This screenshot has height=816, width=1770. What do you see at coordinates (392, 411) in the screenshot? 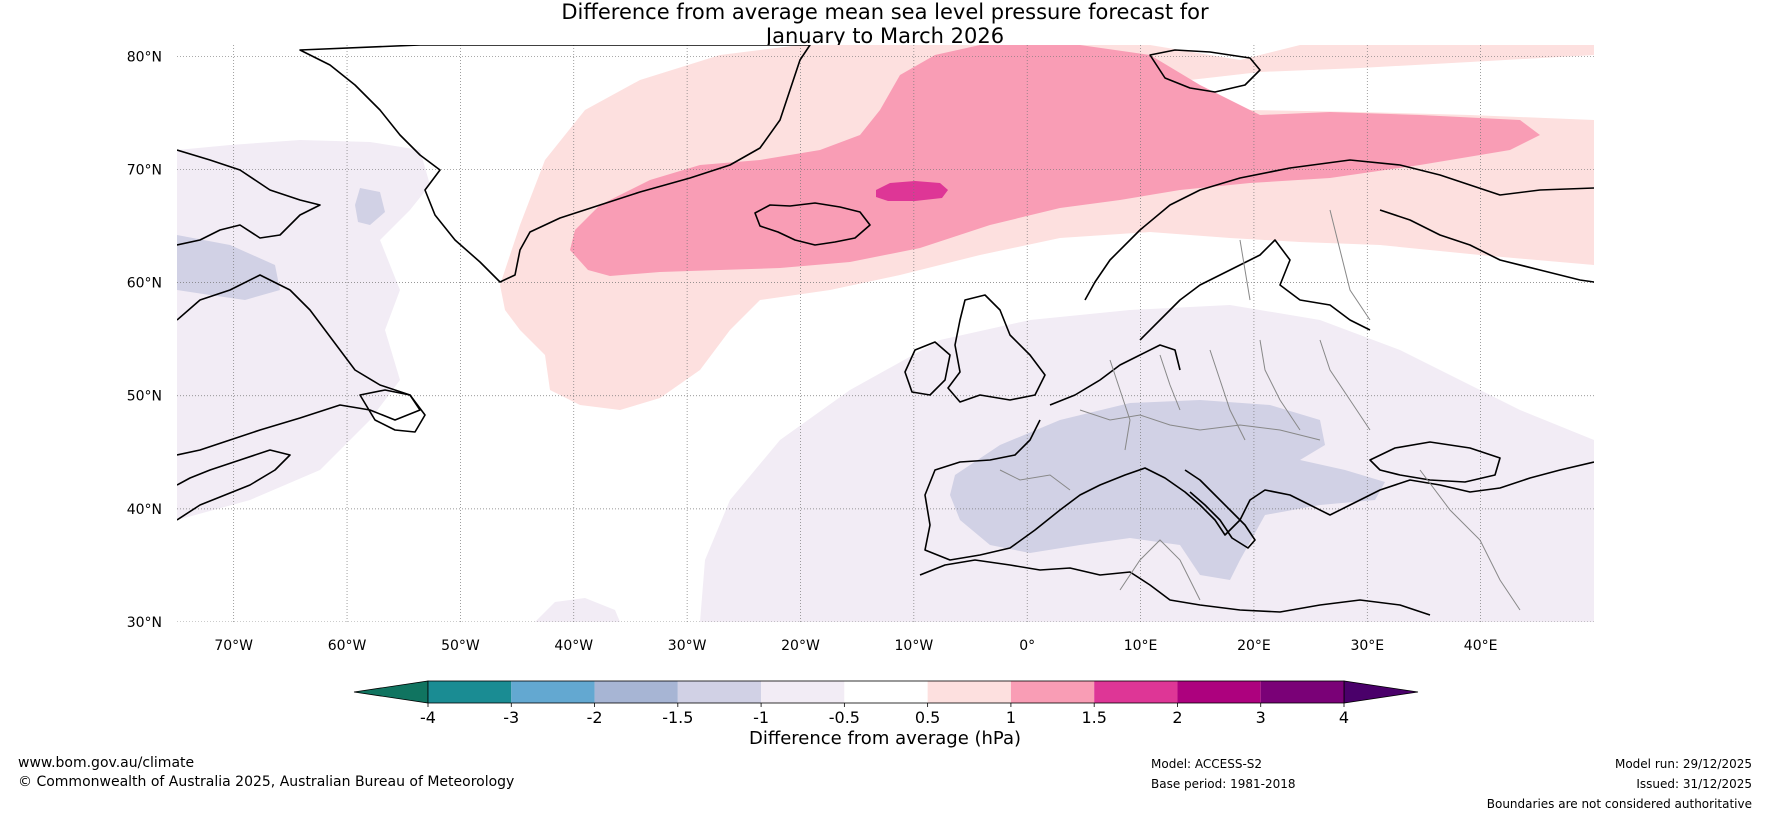
I see `coastline-newfoundland` at bounding box center [392, 411].